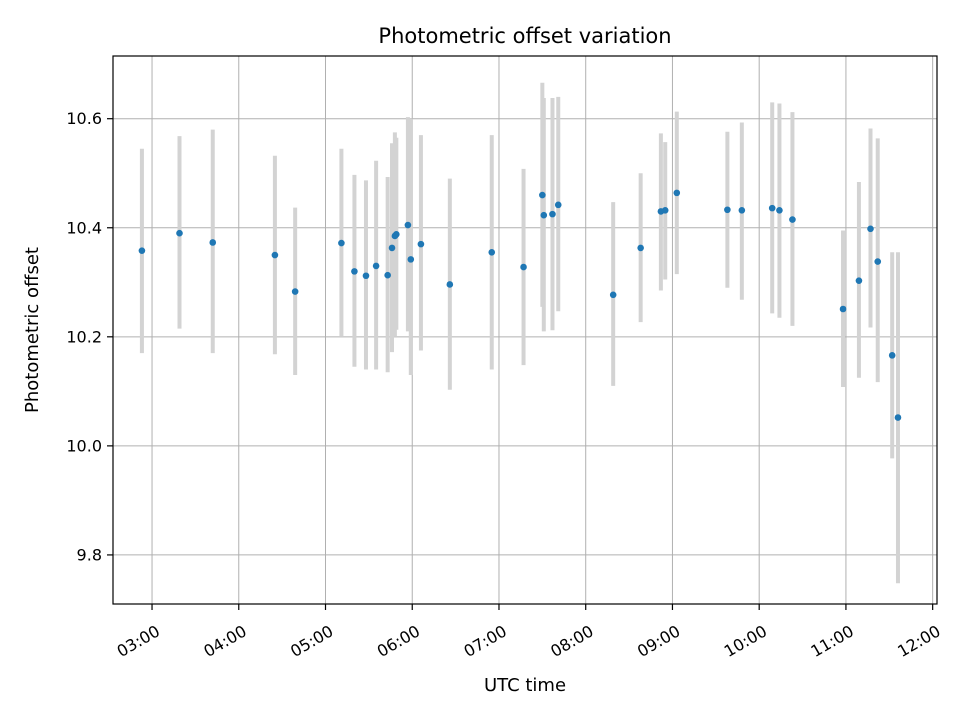 This screenshot has width=960, height=720. What do you see at coordinates (89, 554) in the screenshot?
I see `y-tick-label: 9.8` at bounding box center [89, 554].